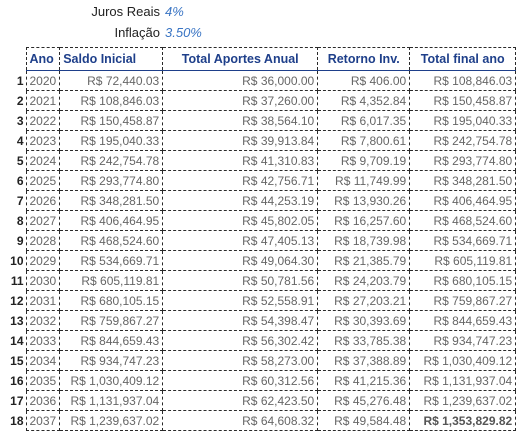  What do you see at coordinates (43, 400) in the screenshot?
I see `cell-ano: 2036` at bounding box center [43, 400].